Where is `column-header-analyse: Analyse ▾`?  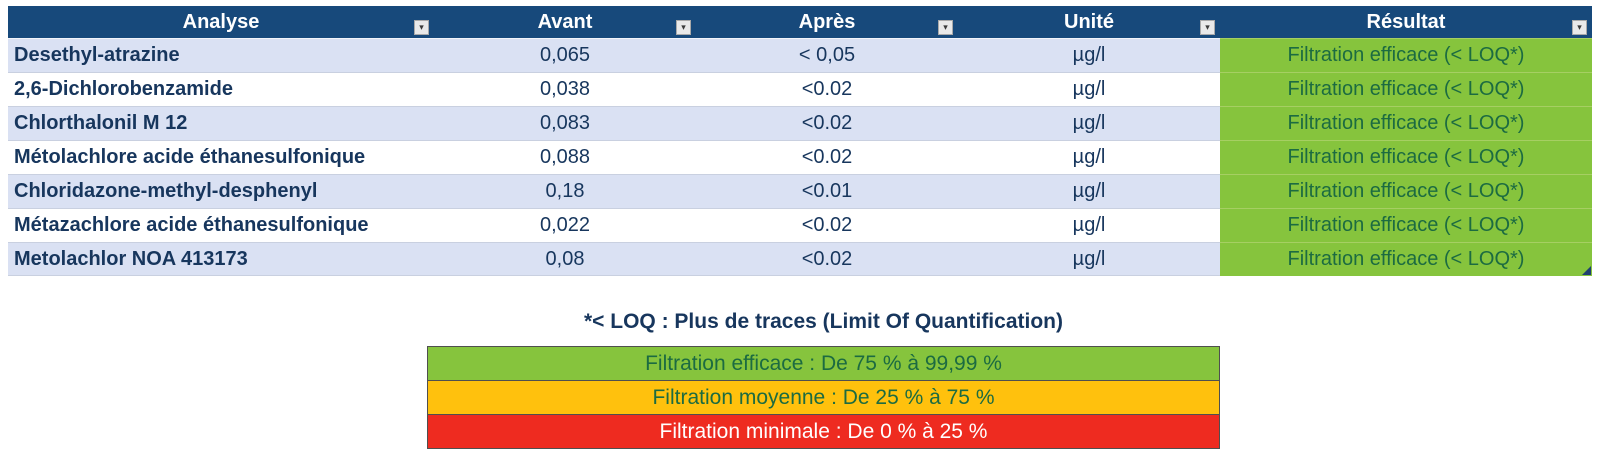
column-header-analyse: Analyse ▾ is located at coordinates (221, 22).